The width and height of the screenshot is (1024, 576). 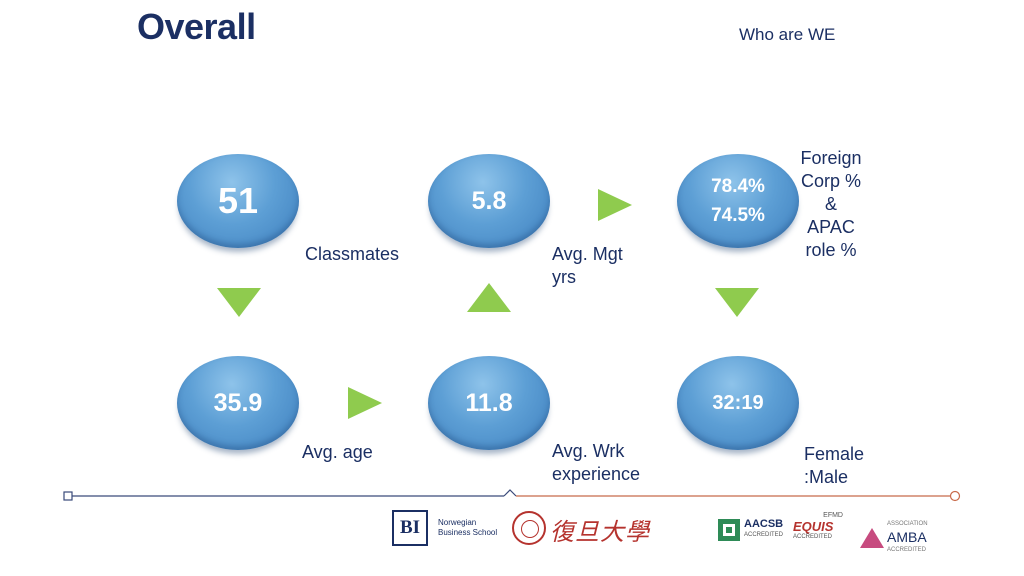 I want to click on timeline-notch, so click(x=510, y=493).